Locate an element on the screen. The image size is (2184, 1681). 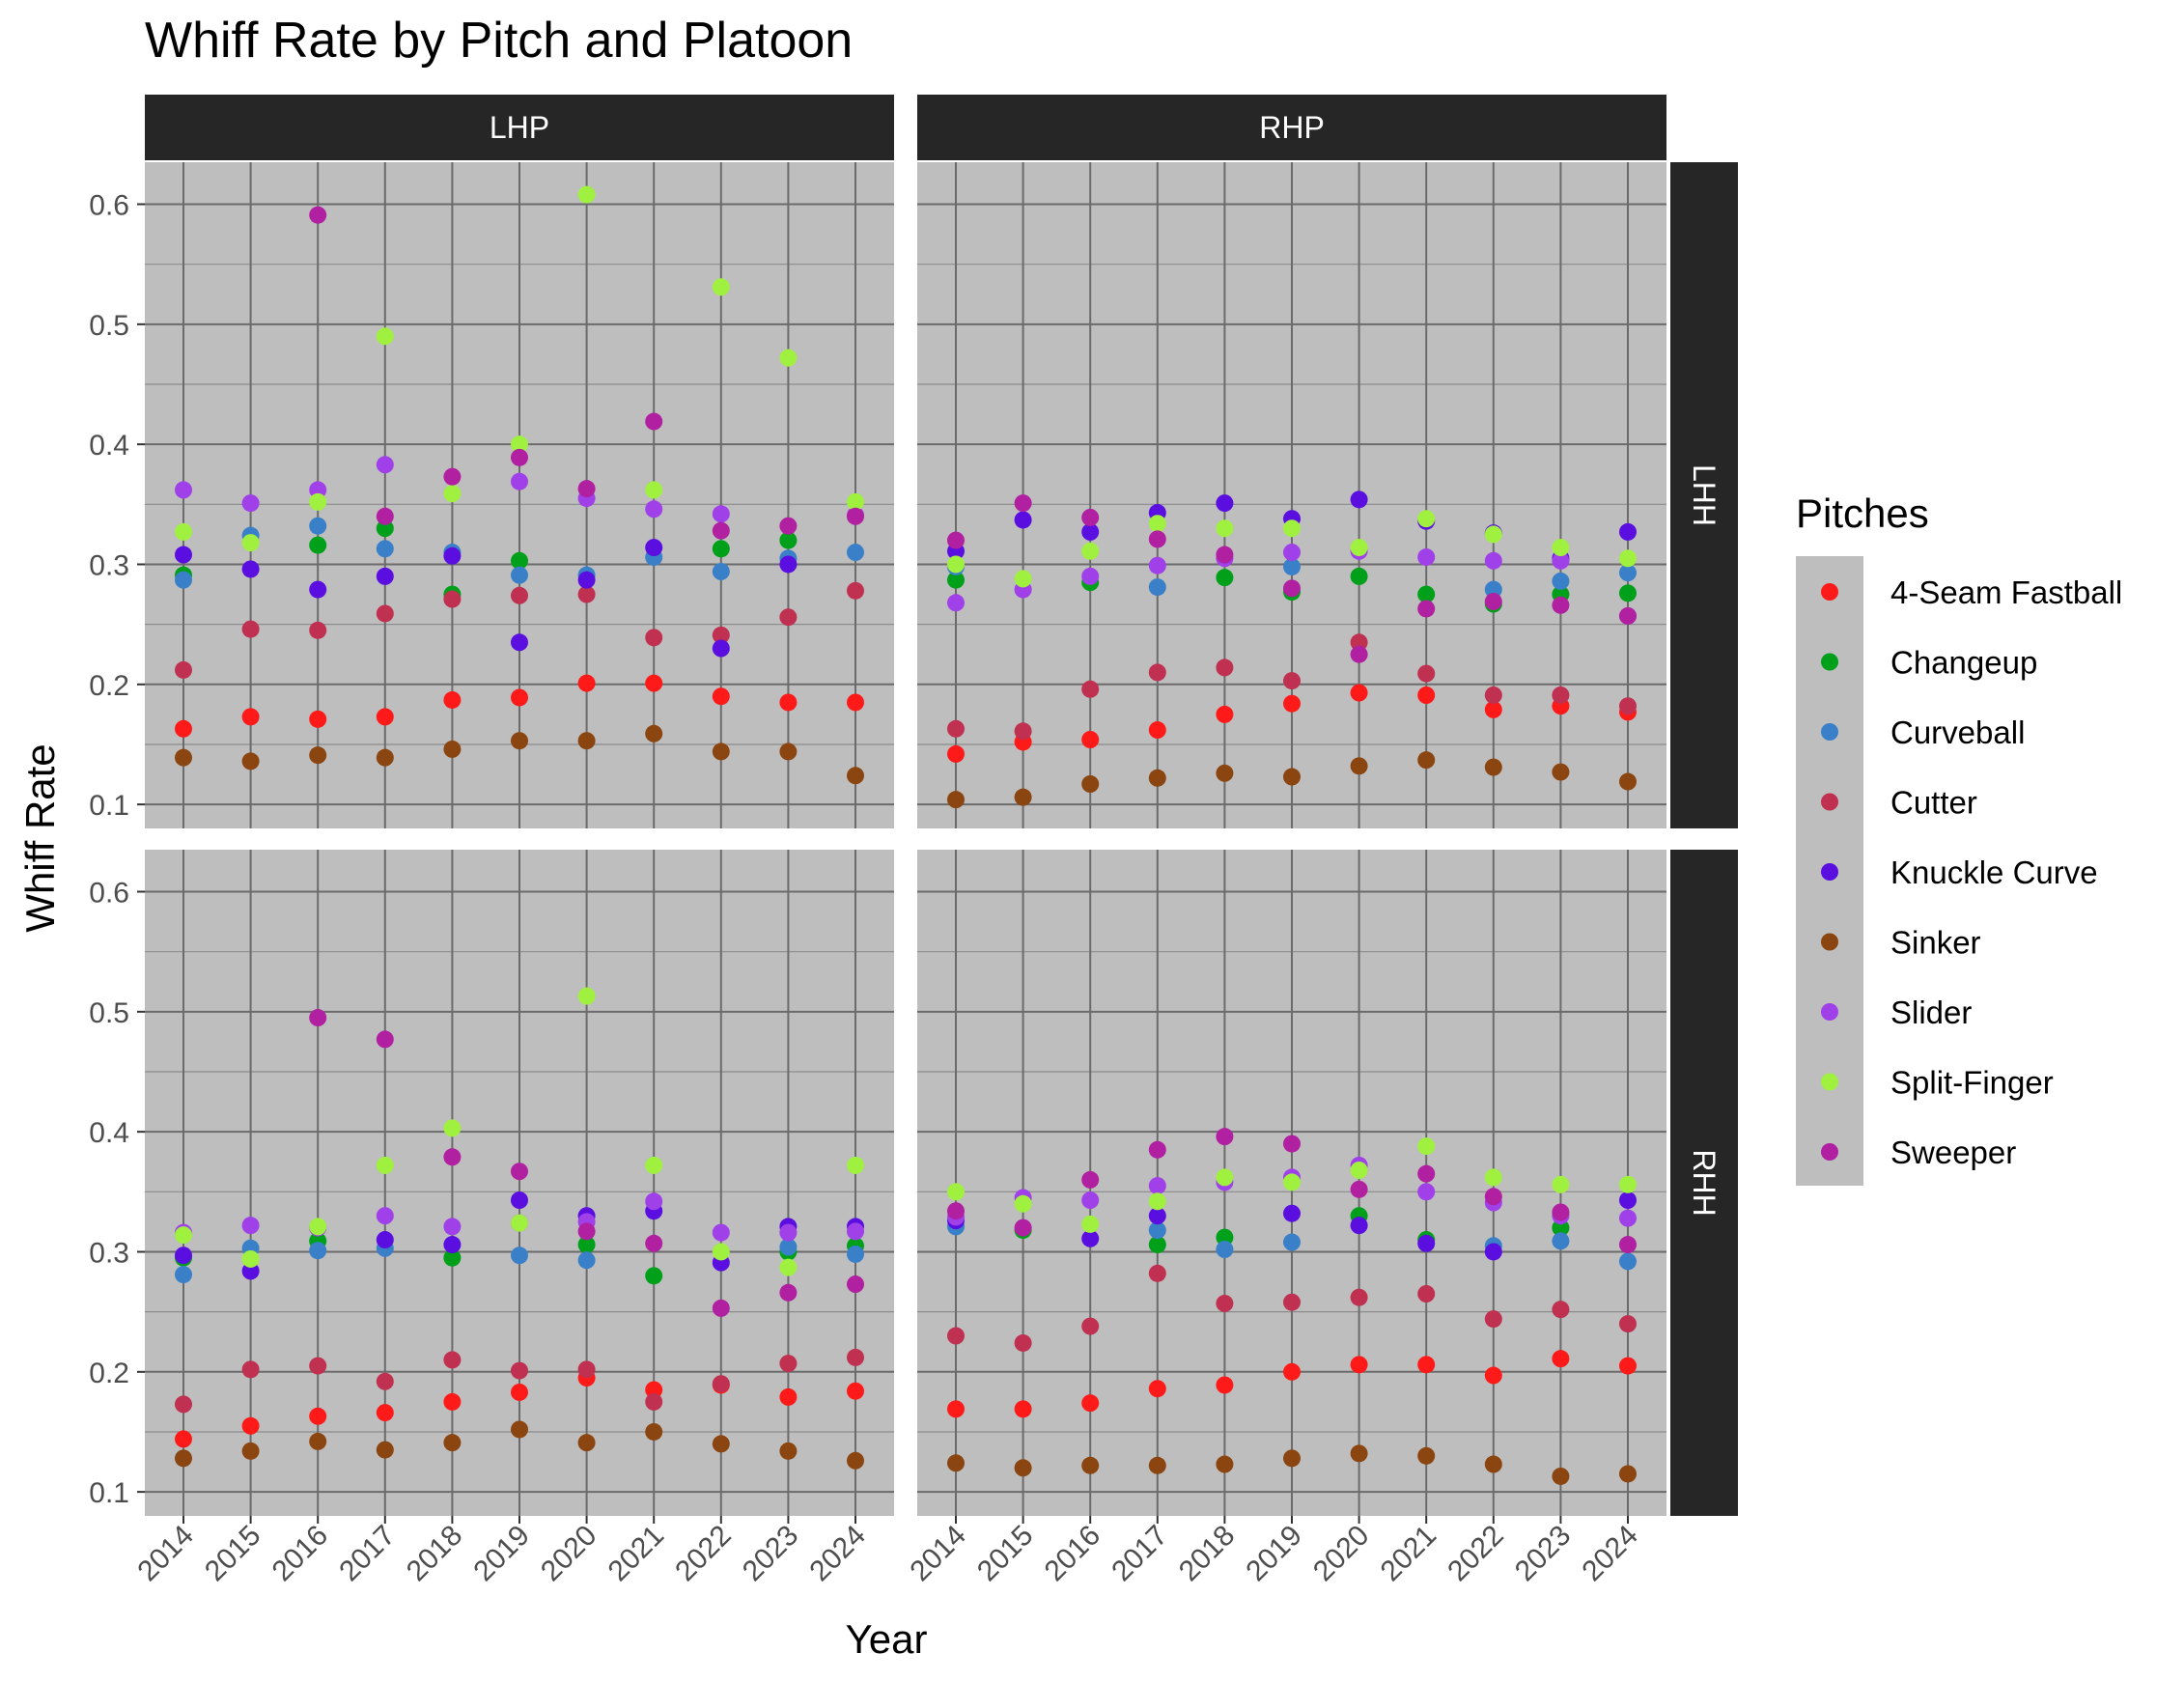
point-knuckle-curve-2022: Knuckle Curve 2022: 0.3 is located at coordinates (1493, 1252).